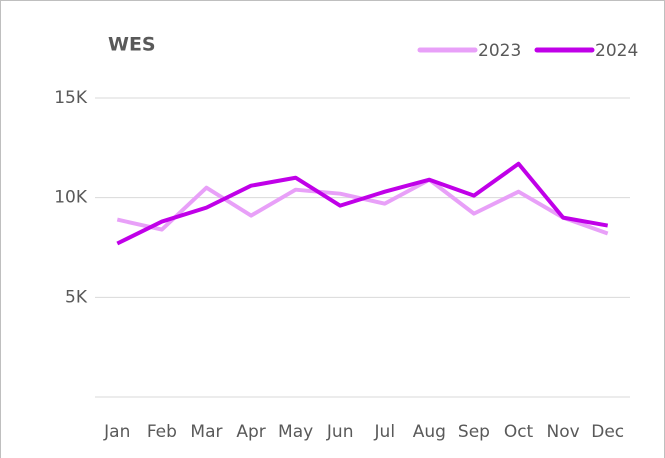 The width and height of the screenshot is (665, 458). Describe the element at coordinates (71, 198) in the screenshot. I see `y-tick-label: 10K` at that location.